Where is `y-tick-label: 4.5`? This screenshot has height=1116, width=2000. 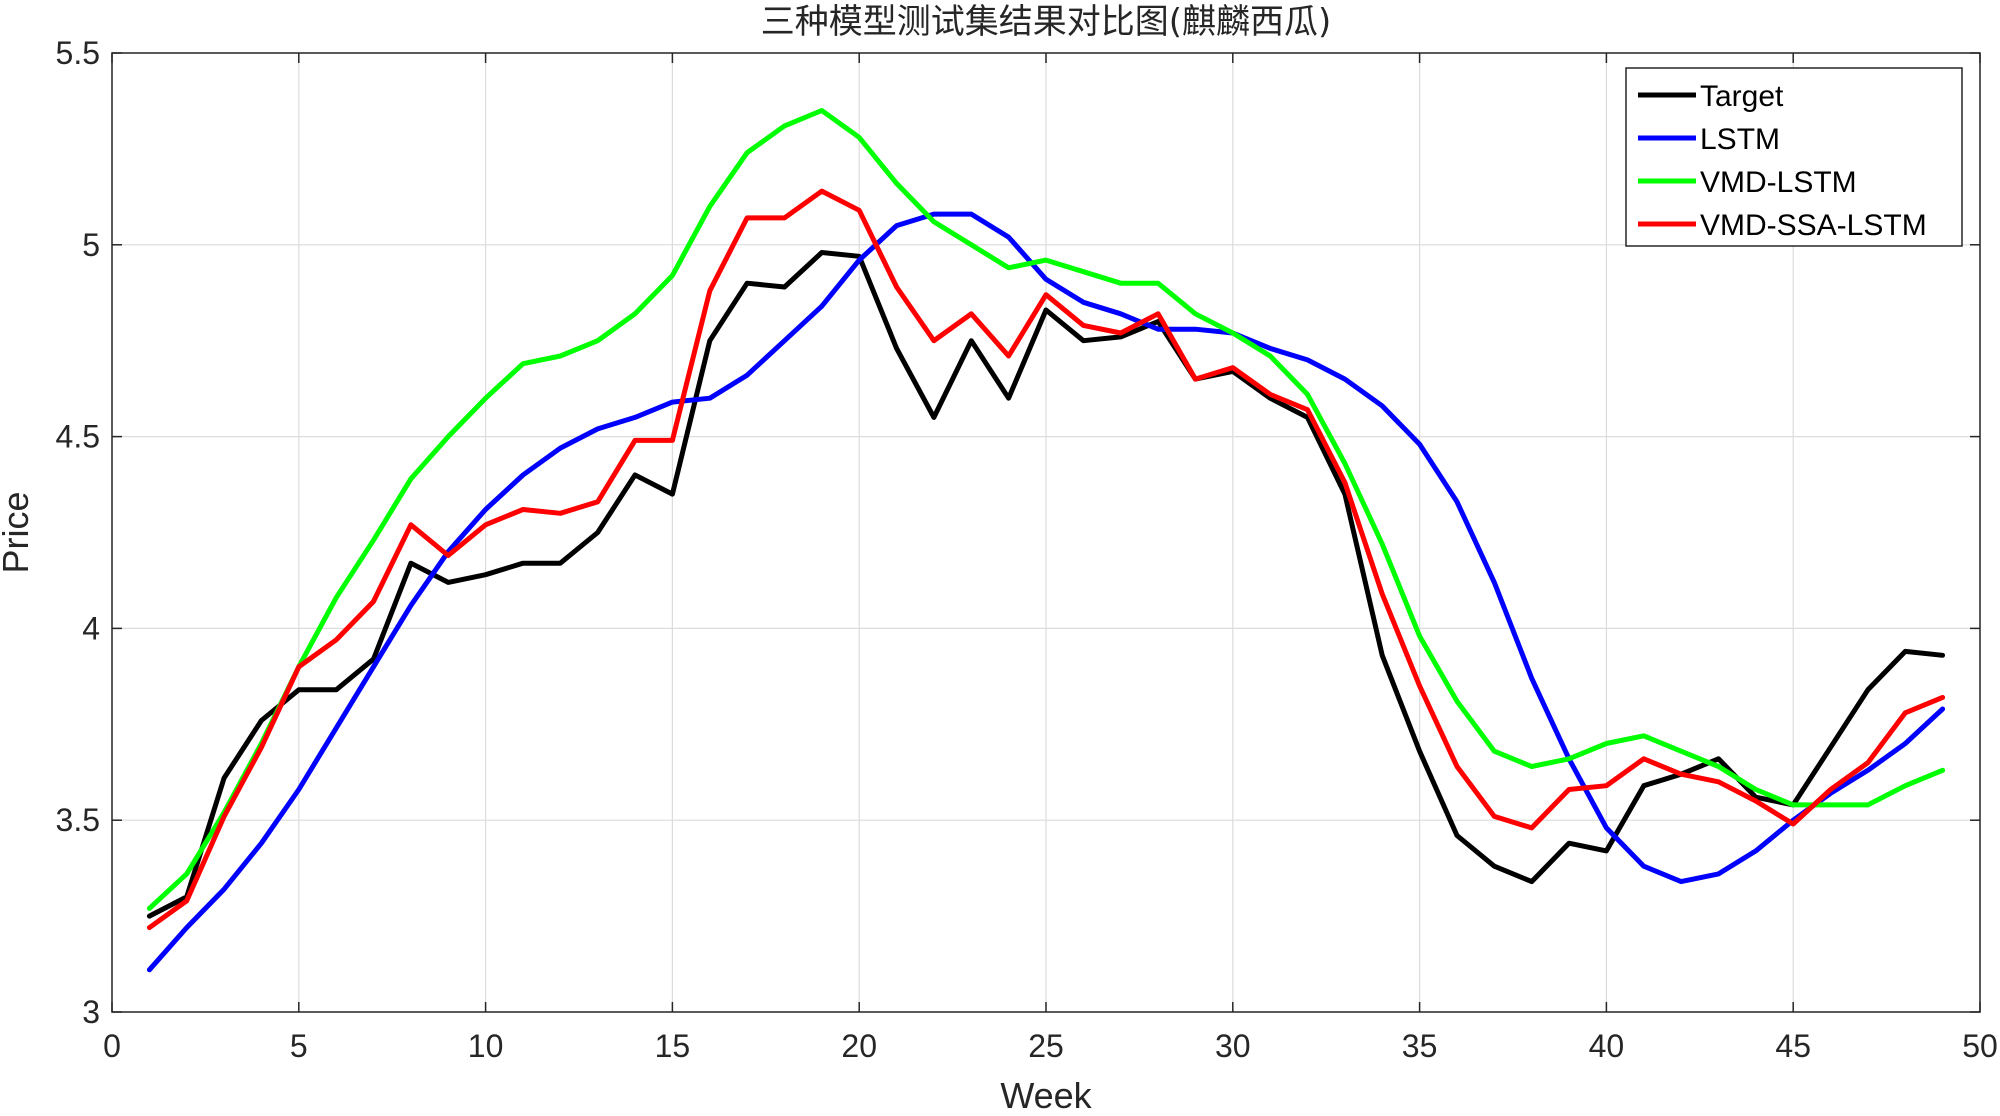
y-tick-label: 4.5 is located at coordinates (78, 437).